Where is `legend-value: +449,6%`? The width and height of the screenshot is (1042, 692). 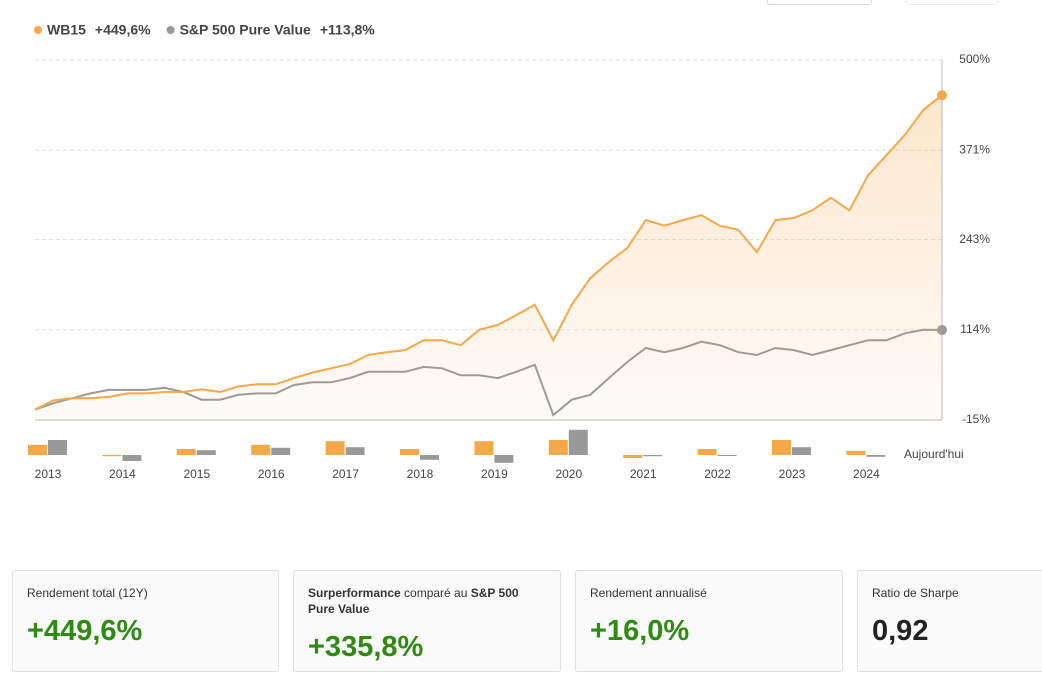
legend-value: +449,6% is located at coordinates (123, 30).